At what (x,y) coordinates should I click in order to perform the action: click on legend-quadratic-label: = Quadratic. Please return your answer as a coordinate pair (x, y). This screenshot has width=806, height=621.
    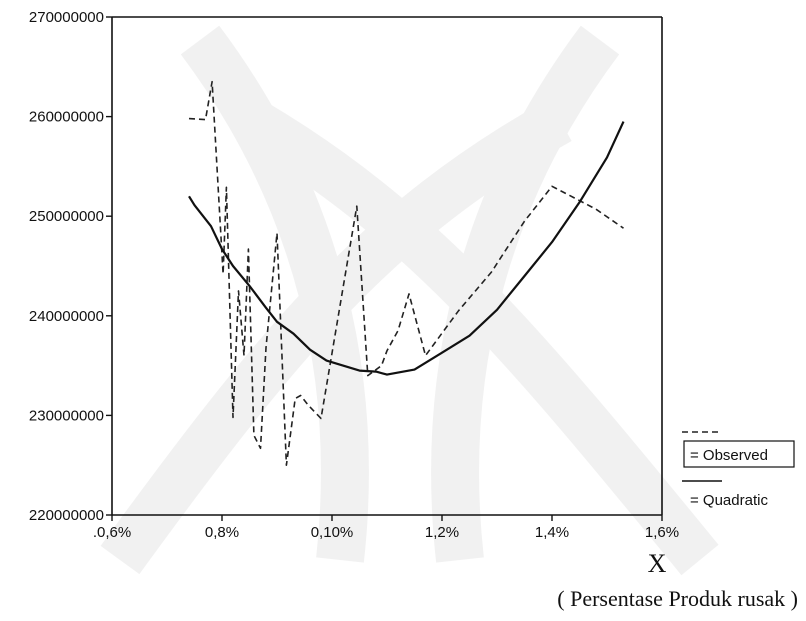
    Looking at the image, I should click on (729, 500).